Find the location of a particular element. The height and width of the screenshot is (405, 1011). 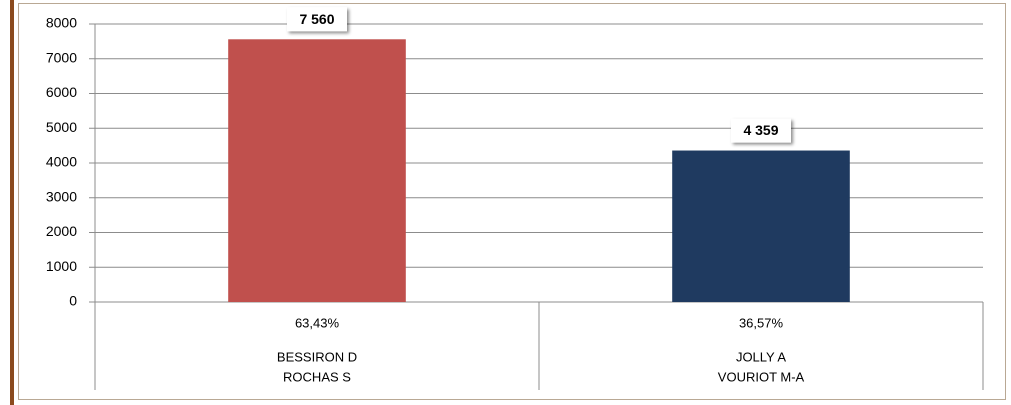

y-tick-label: 3000 is located at coordinates (61, 196).